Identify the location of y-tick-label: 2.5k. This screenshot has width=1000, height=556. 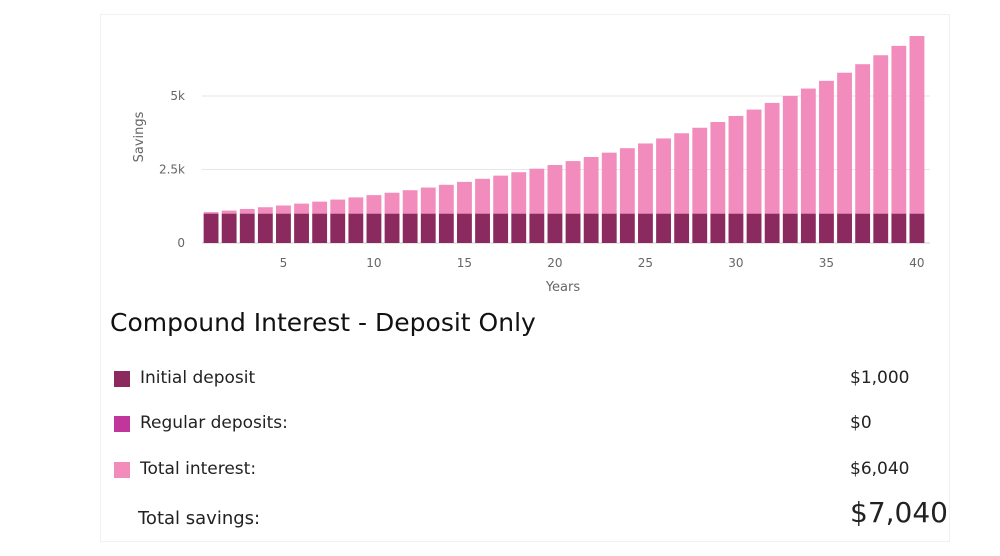
(172, 170).